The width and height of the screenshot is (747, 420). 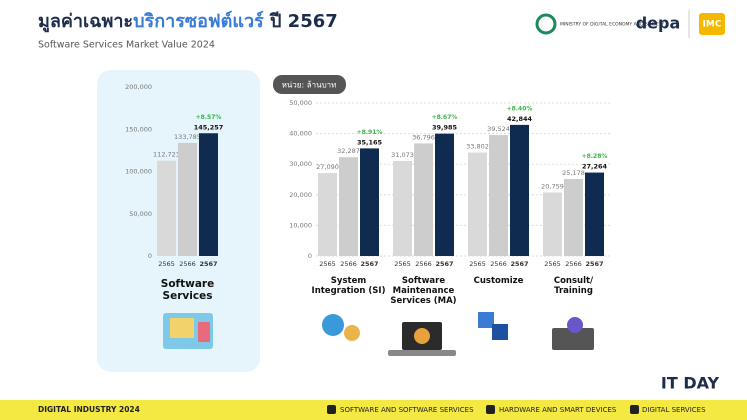 I want to click on legend-label: HARDWARE AND SMART DEVICES, so click(x=558, y=410).